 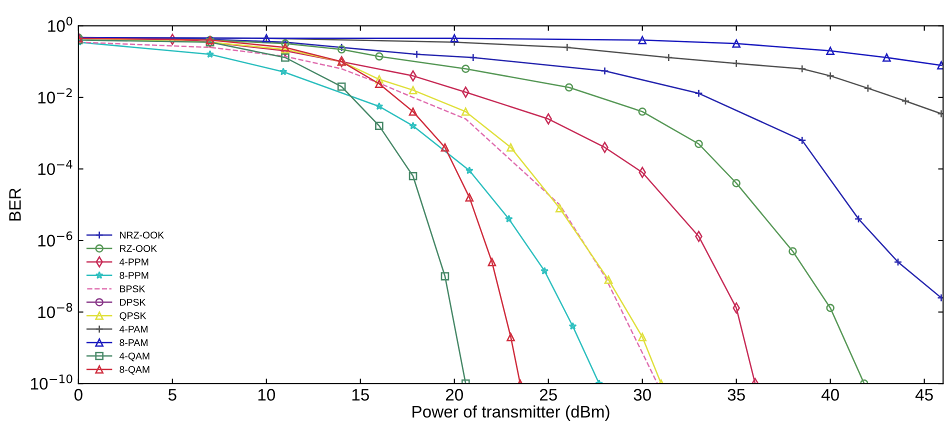 I want to click on legend-label: 8-PAM, so click(x=134, y=342).